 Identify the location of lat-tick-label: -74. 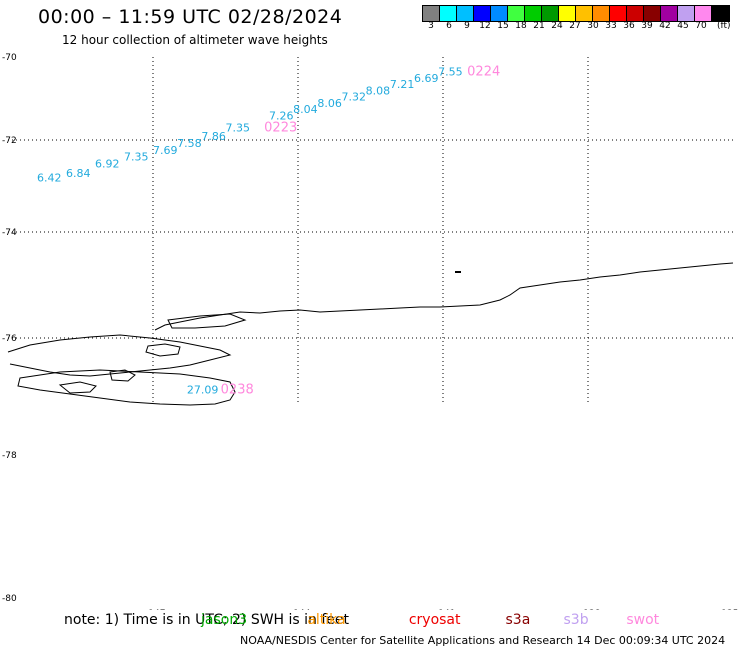
(9, 233).